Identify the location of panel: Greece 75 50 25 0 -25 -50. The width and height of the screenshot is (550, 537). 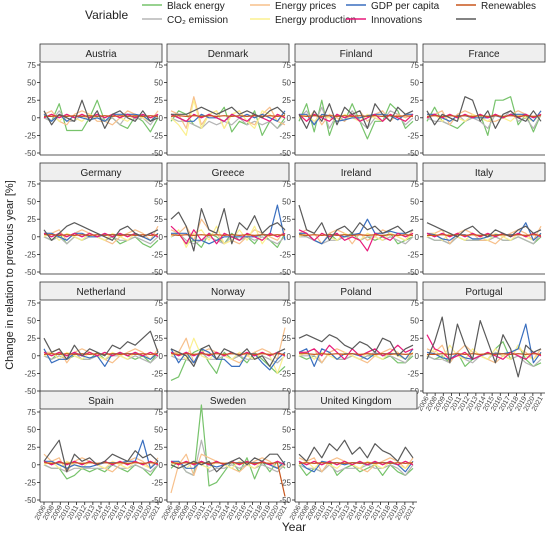
(220, 219).